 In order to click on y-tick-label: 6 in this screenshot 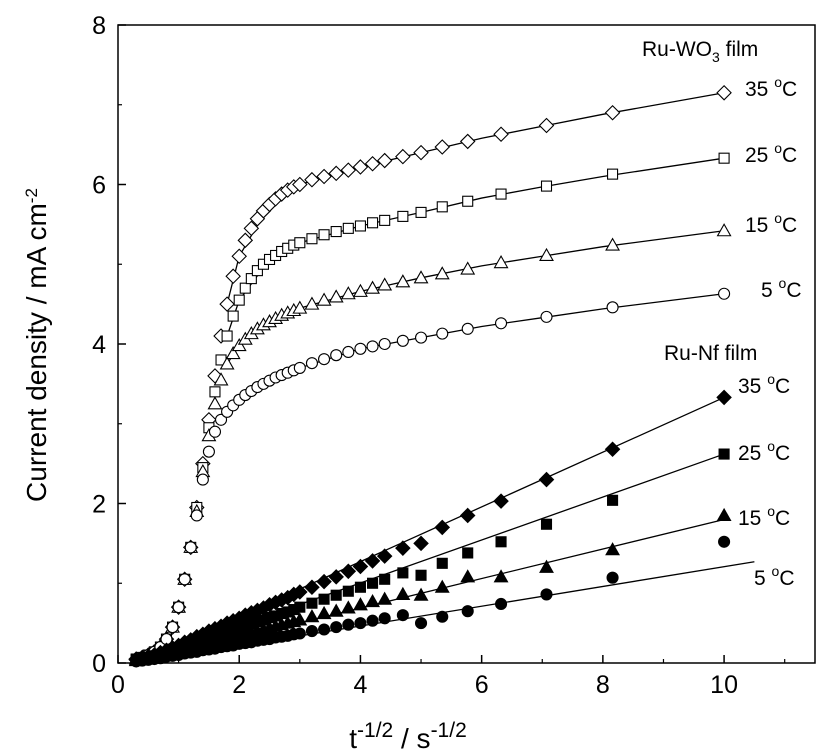, I will do `click(99, 186)`.